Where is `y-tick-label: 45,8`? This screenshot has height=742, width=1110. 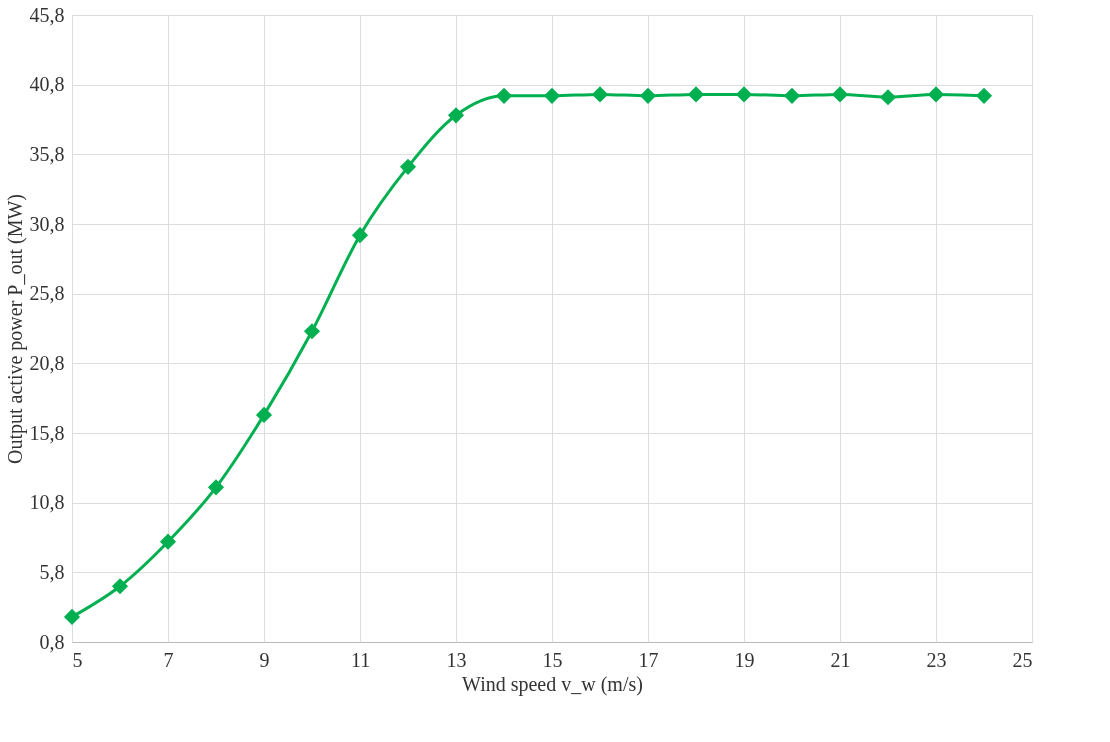
y-tick-label: 45,8 is located at coordinates (47, 14).